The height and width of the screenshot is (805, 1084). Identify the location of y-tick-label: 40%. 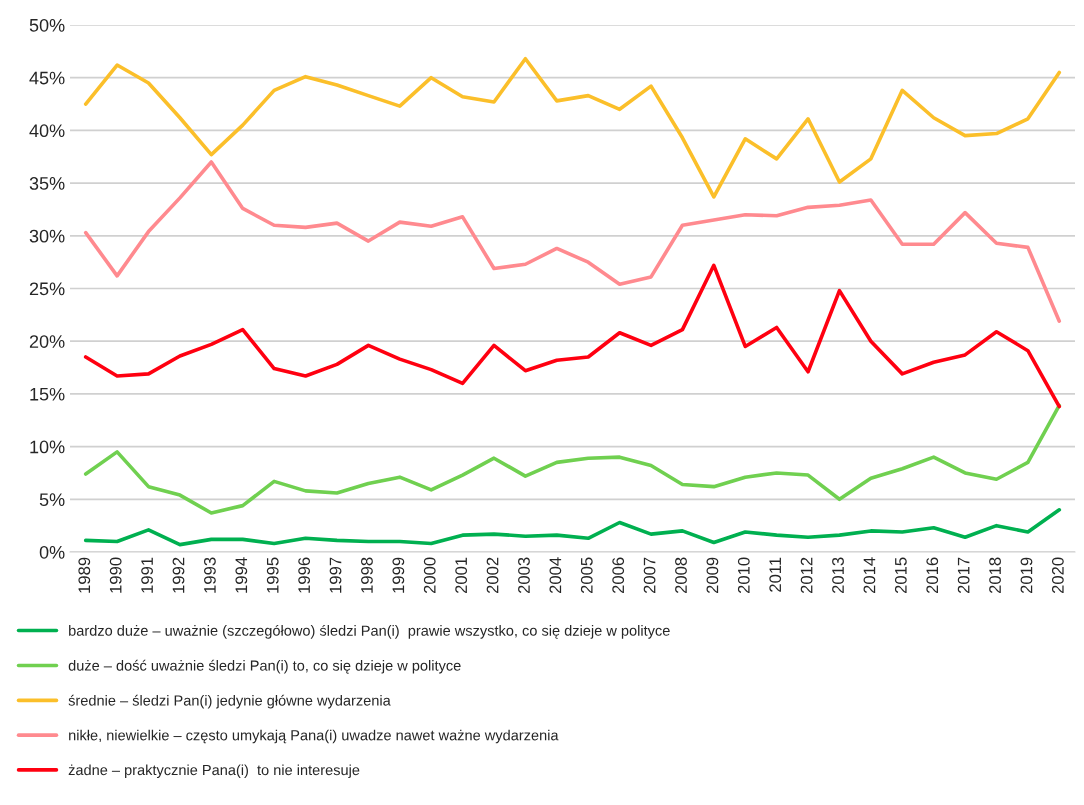
(47, 131).